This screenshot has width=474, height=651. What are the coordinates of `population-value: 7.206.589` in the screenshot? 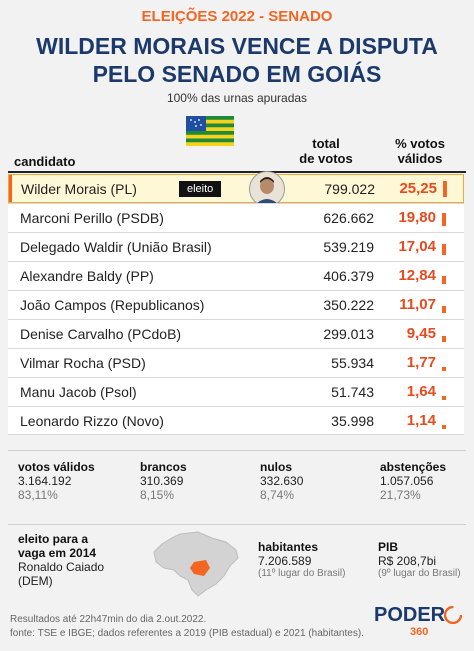 It's located at (285, 561).